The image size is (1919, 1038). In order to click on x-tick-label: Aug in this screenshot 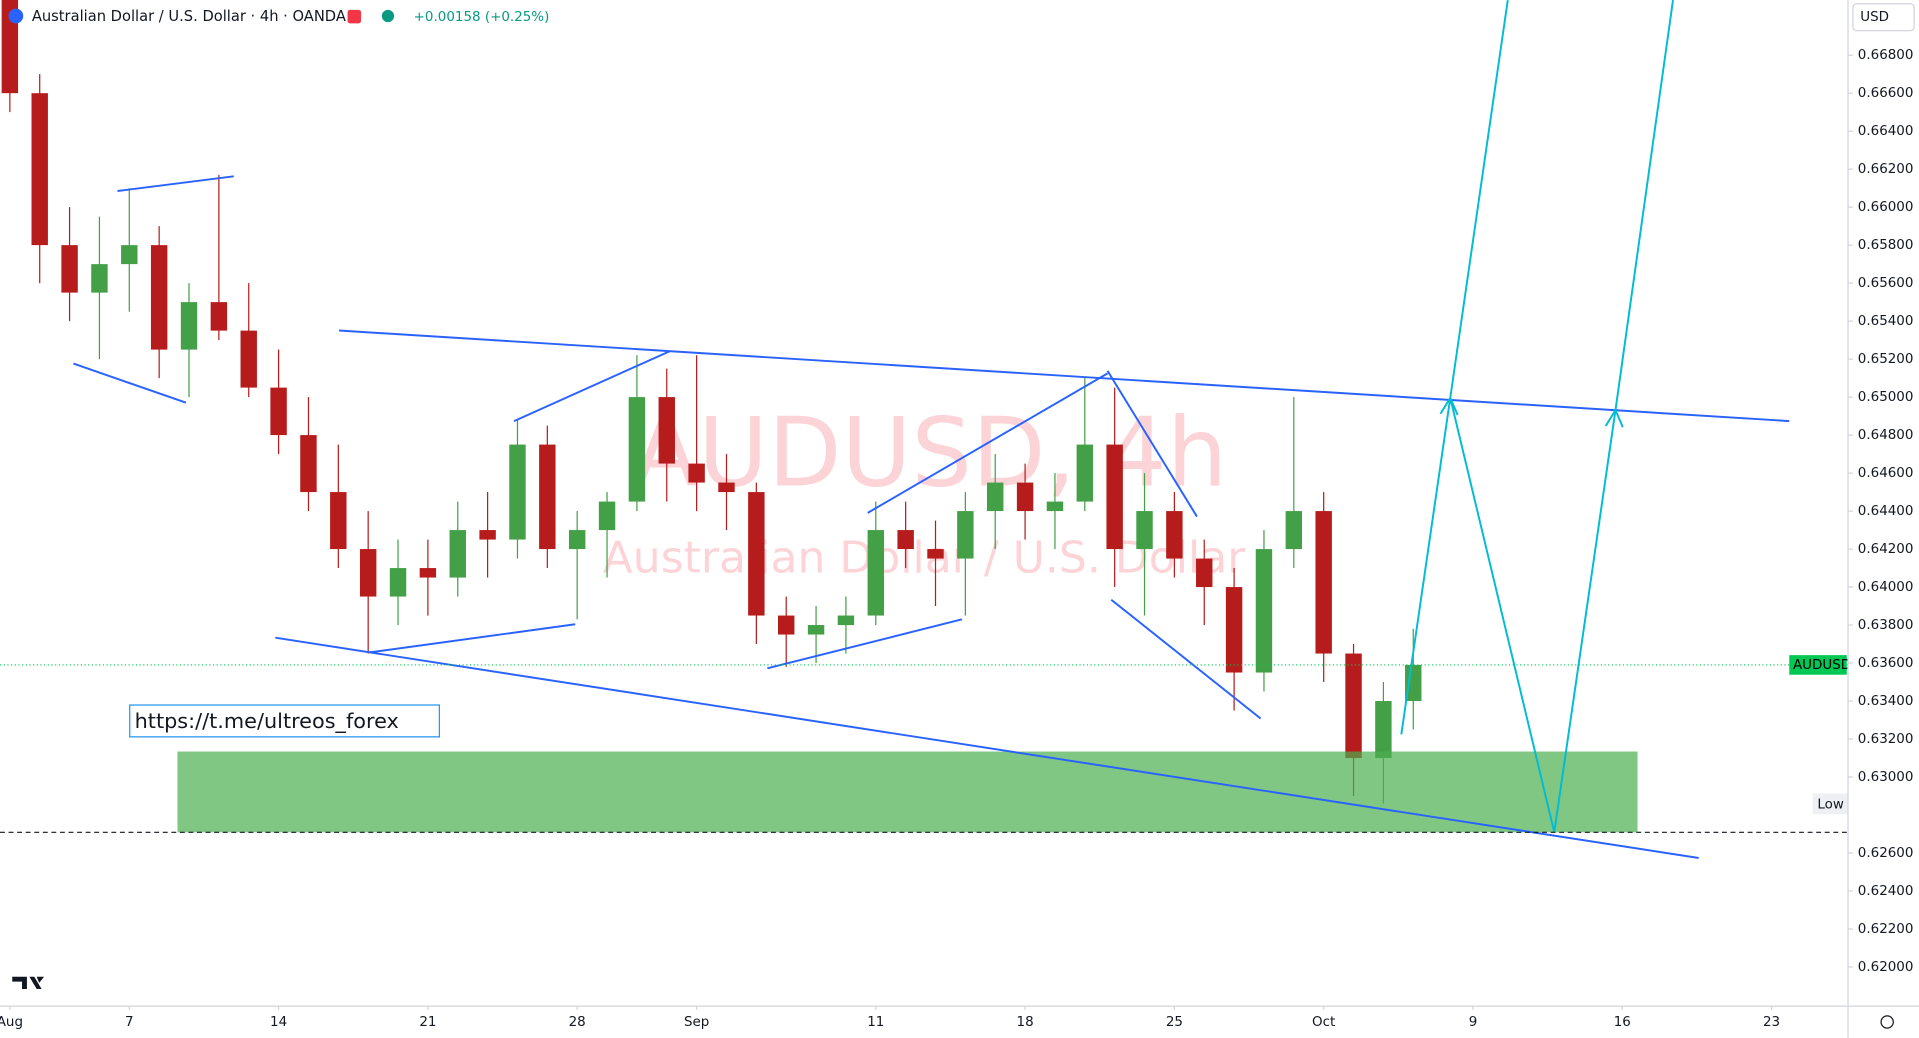, I will do `click(11, 1022)`.